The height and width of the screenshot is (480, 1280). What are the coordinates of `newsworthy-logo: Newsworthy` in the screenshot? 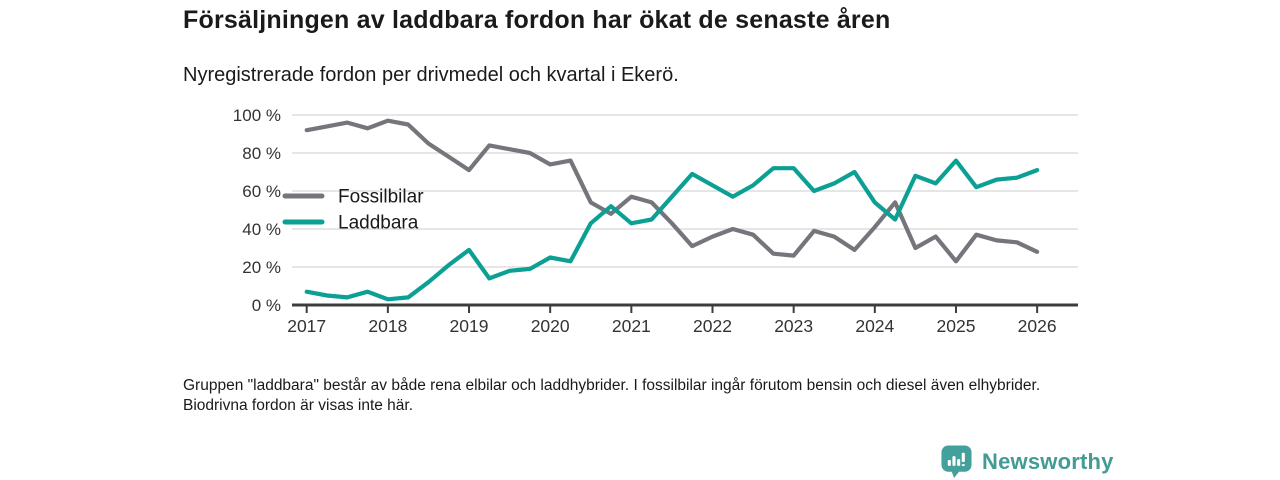 It's located at (1027, 462).